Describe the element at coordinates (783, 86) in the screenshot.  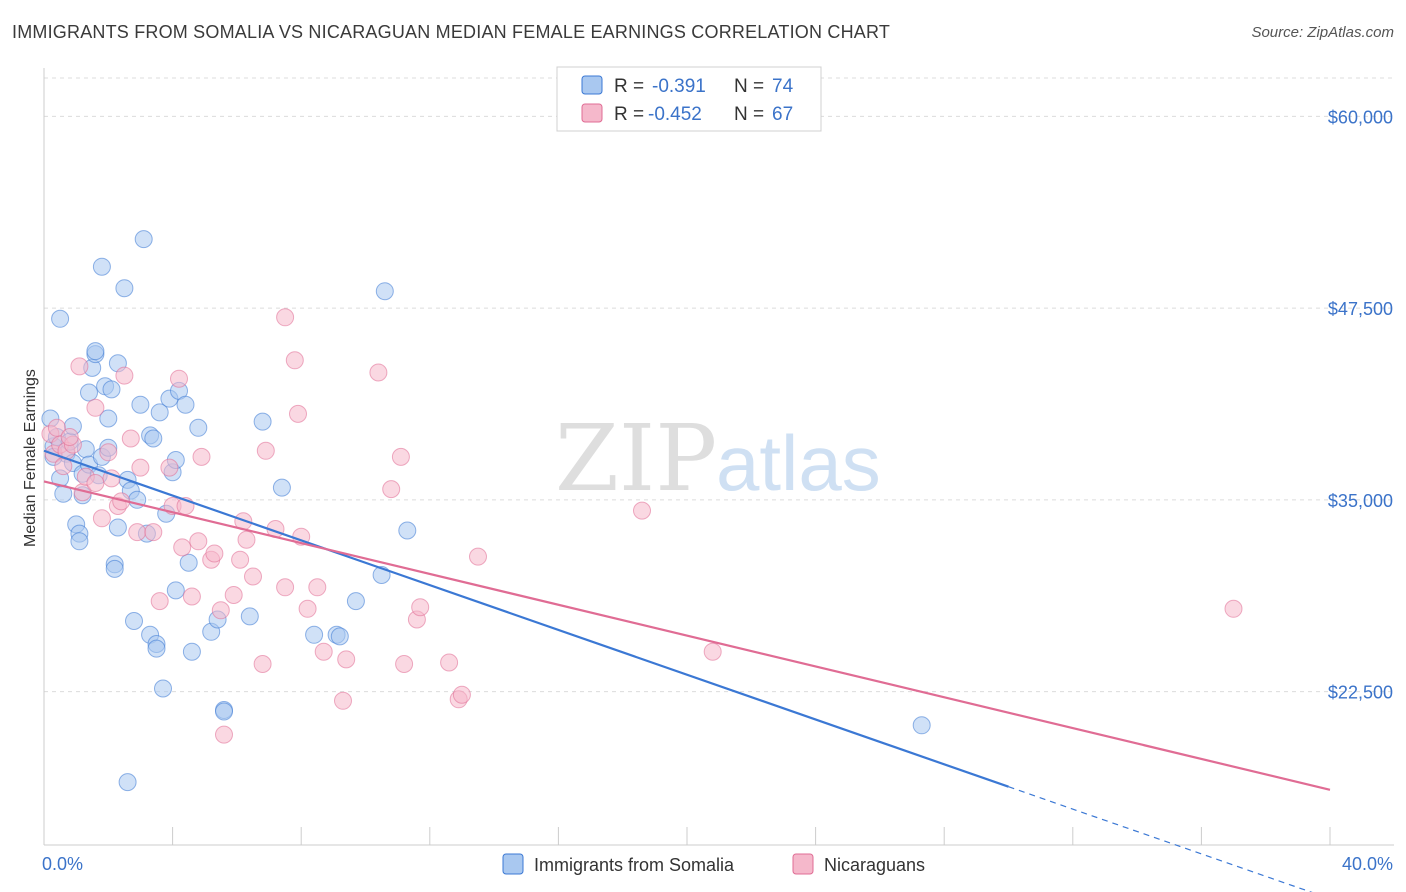
I see `legend-n-value-1: 74` at that location.